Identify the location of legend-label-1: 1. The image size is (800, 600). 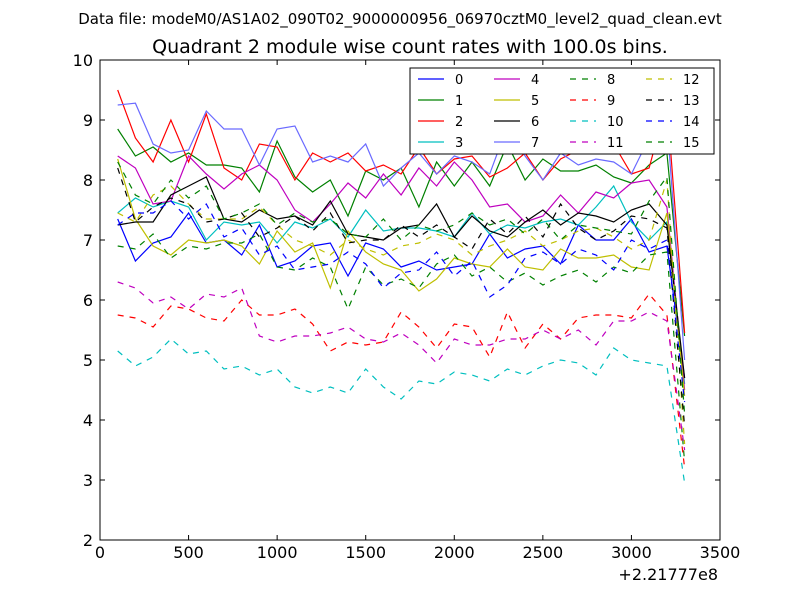
(459, 101).